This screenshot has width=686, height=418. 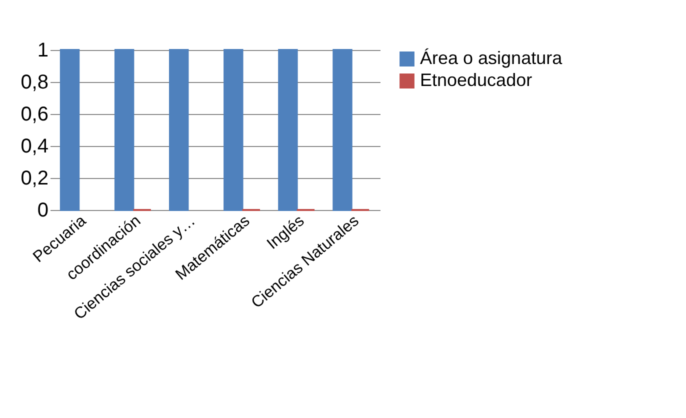 I want to click on y-tick-label: 0,4, so click(x=34, y=147).